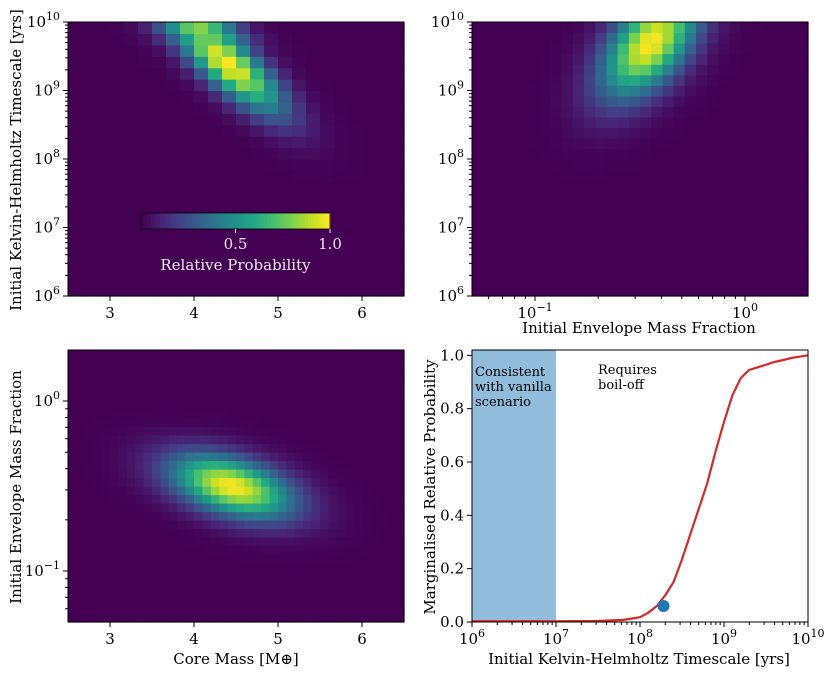  I want to click on colorbar-segment, so click(218, 221).